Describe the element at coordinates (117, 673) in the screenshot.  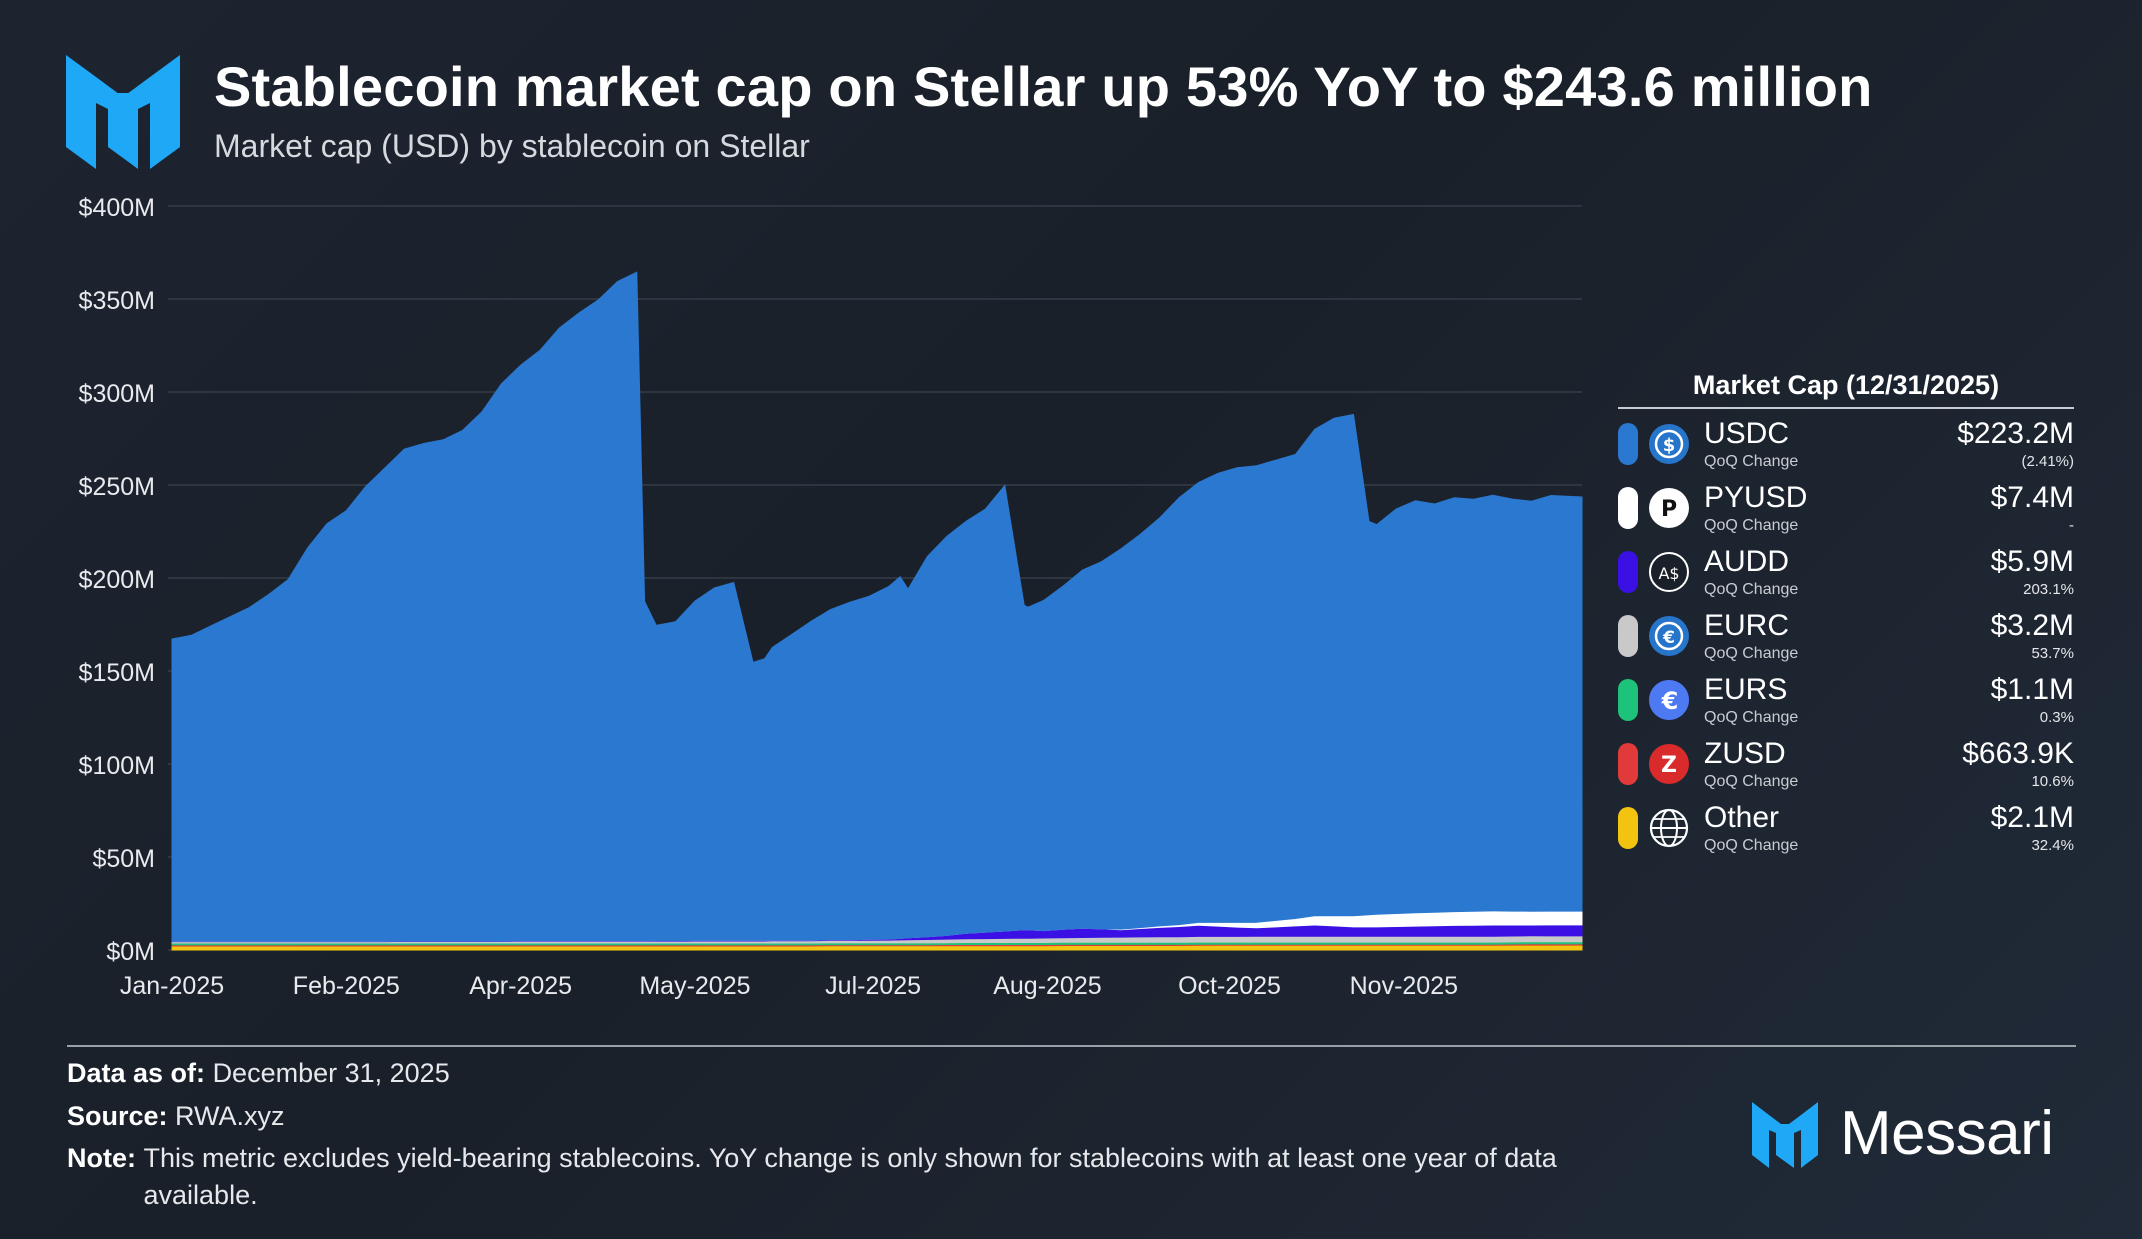
I see `y-tick-label: $150M` at that location.